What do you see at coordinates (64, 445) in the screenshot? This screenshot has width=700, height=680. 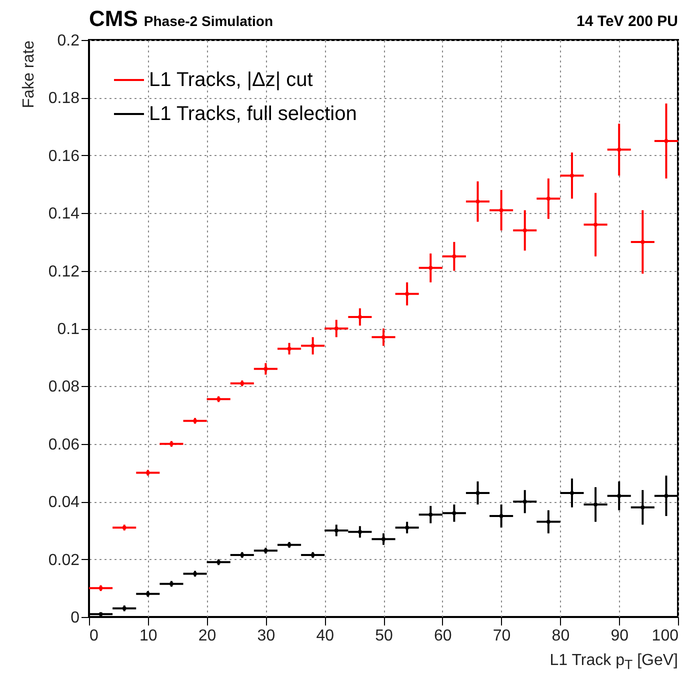 I see `y-tick-label: 0.06` at bounding box center [64, 445].